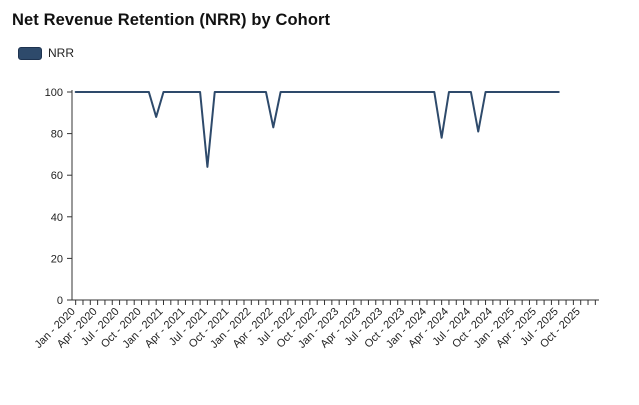  Describe the element at coordinates (57, 259) in the screenshot. I see `y-tick-label: 20` at that location.